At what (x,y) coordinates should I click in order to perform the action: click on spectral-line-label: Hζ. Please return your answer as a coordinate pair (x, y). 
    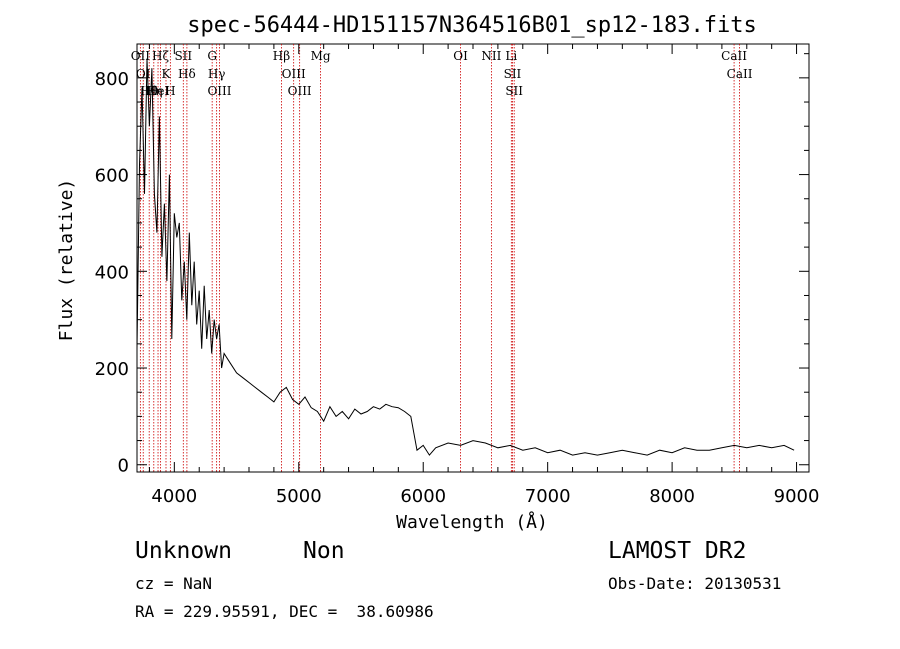
    Looking at the image, I should click on (160, 56).